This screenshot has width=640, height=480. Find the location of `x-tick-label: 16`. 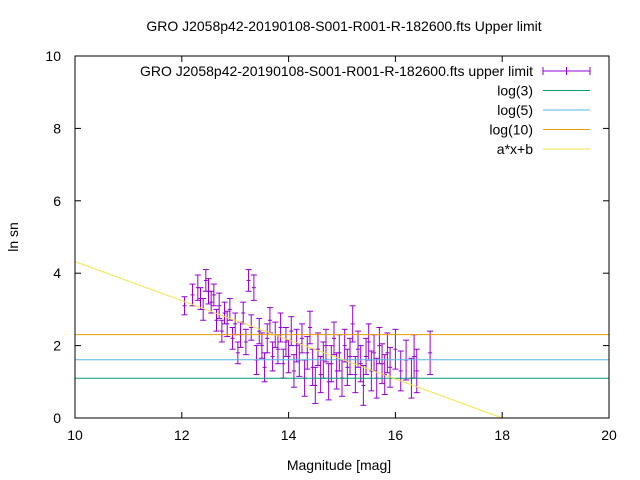

x-tick-label: 16 is located at coordinates (396, 435).